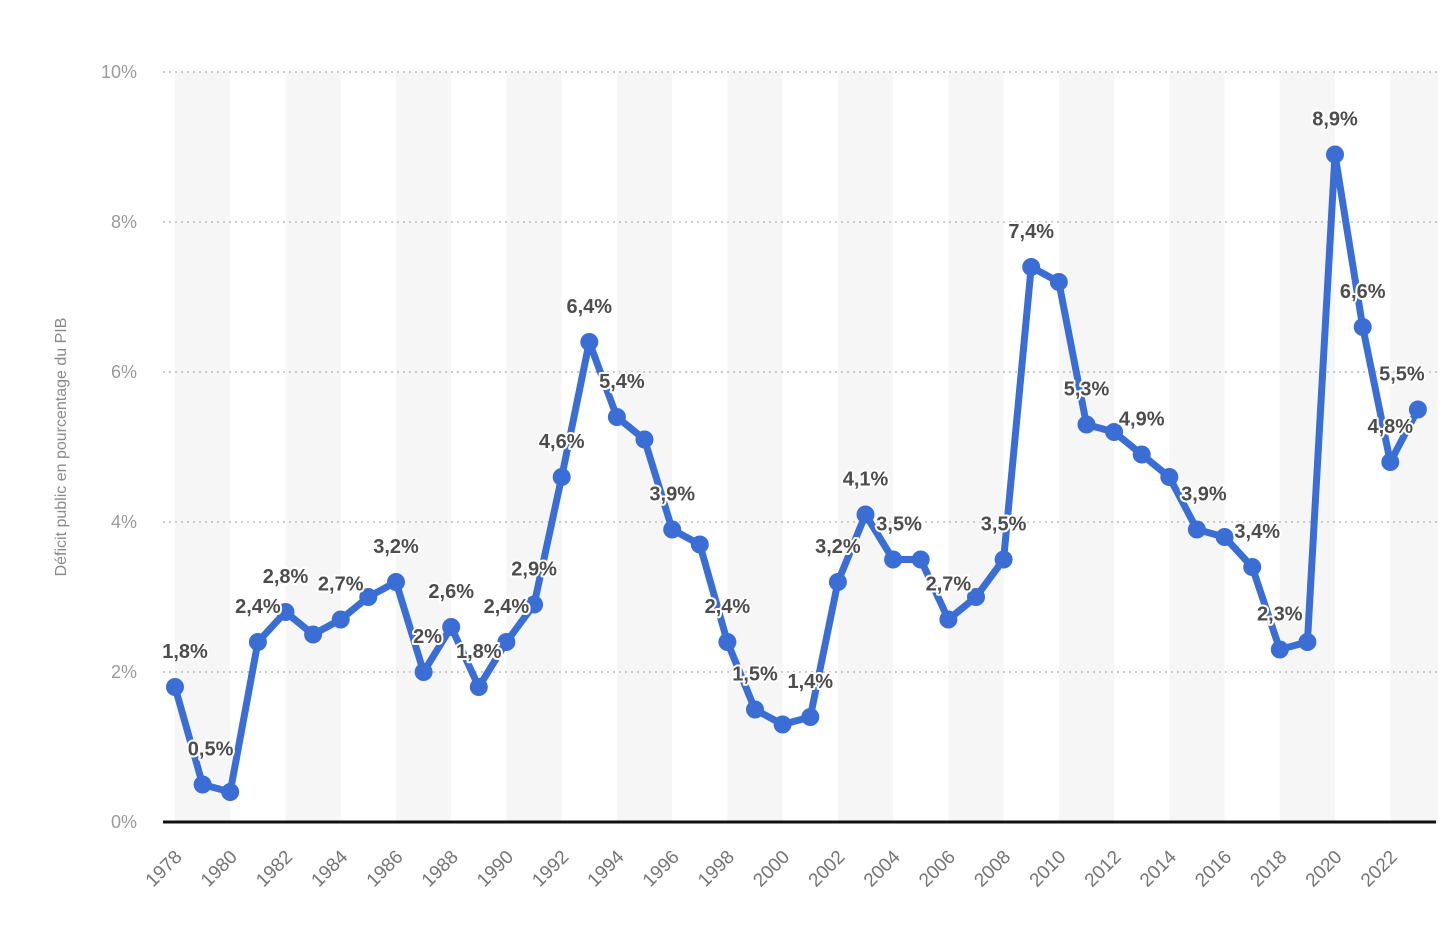 The image size is (1450, 926). Describe the element at coordinates (495, 869) in the screenshot. I see `x-axis-tick-label: 1990` at that location.